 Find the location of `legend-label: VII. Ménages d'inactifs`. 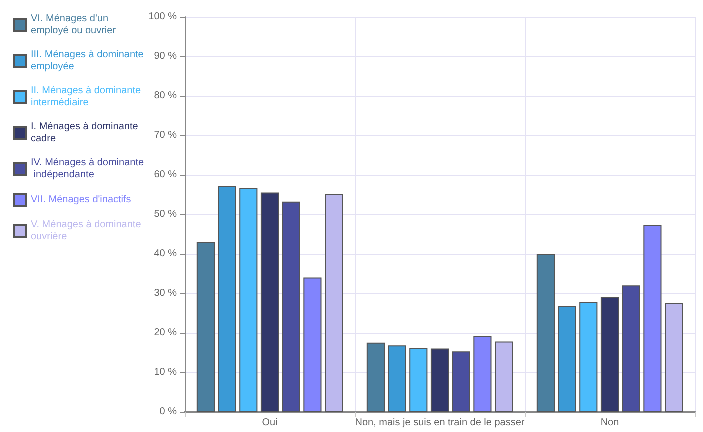

legend-label: VII. Ménages d'inactifs is located at coordinates (81, 200).